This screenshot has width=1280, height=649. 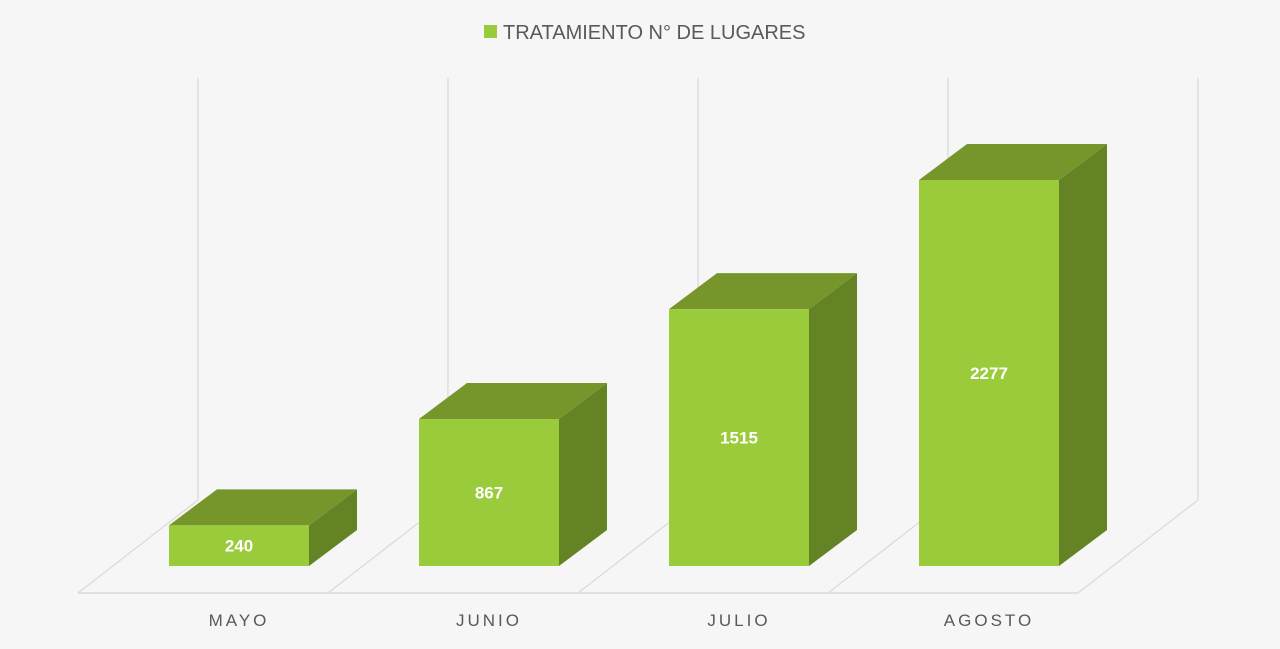 What do you see at coordinates (489, 620) in the screenshot?
I see `category-label: JUNIO` at bounding box center [489, 620].